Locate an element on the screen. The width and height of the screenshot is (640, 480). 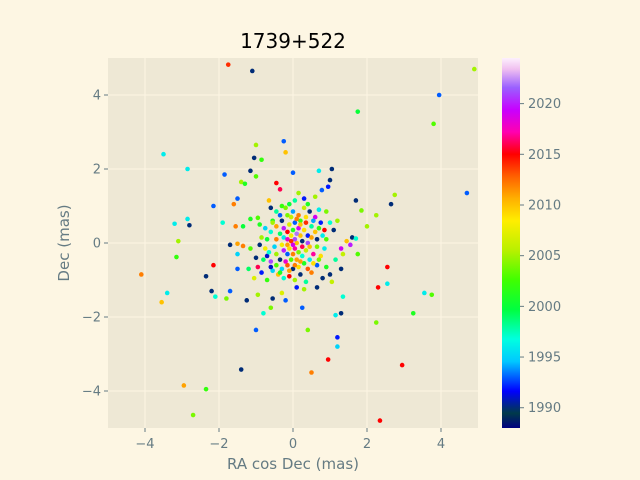
colorbar-ticks: 1990 1995 2000 2005 2010 2015 2020 is located at coordinates (540, 256).